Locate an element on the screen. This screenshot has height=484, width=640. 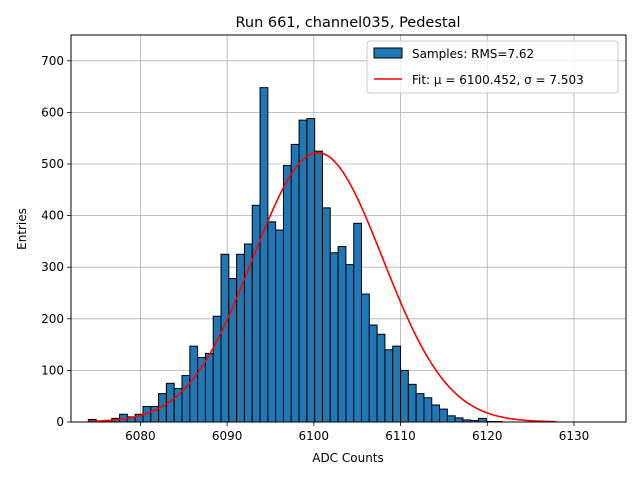
x-tick-label: 6080 is located at coordinates (140, 436).